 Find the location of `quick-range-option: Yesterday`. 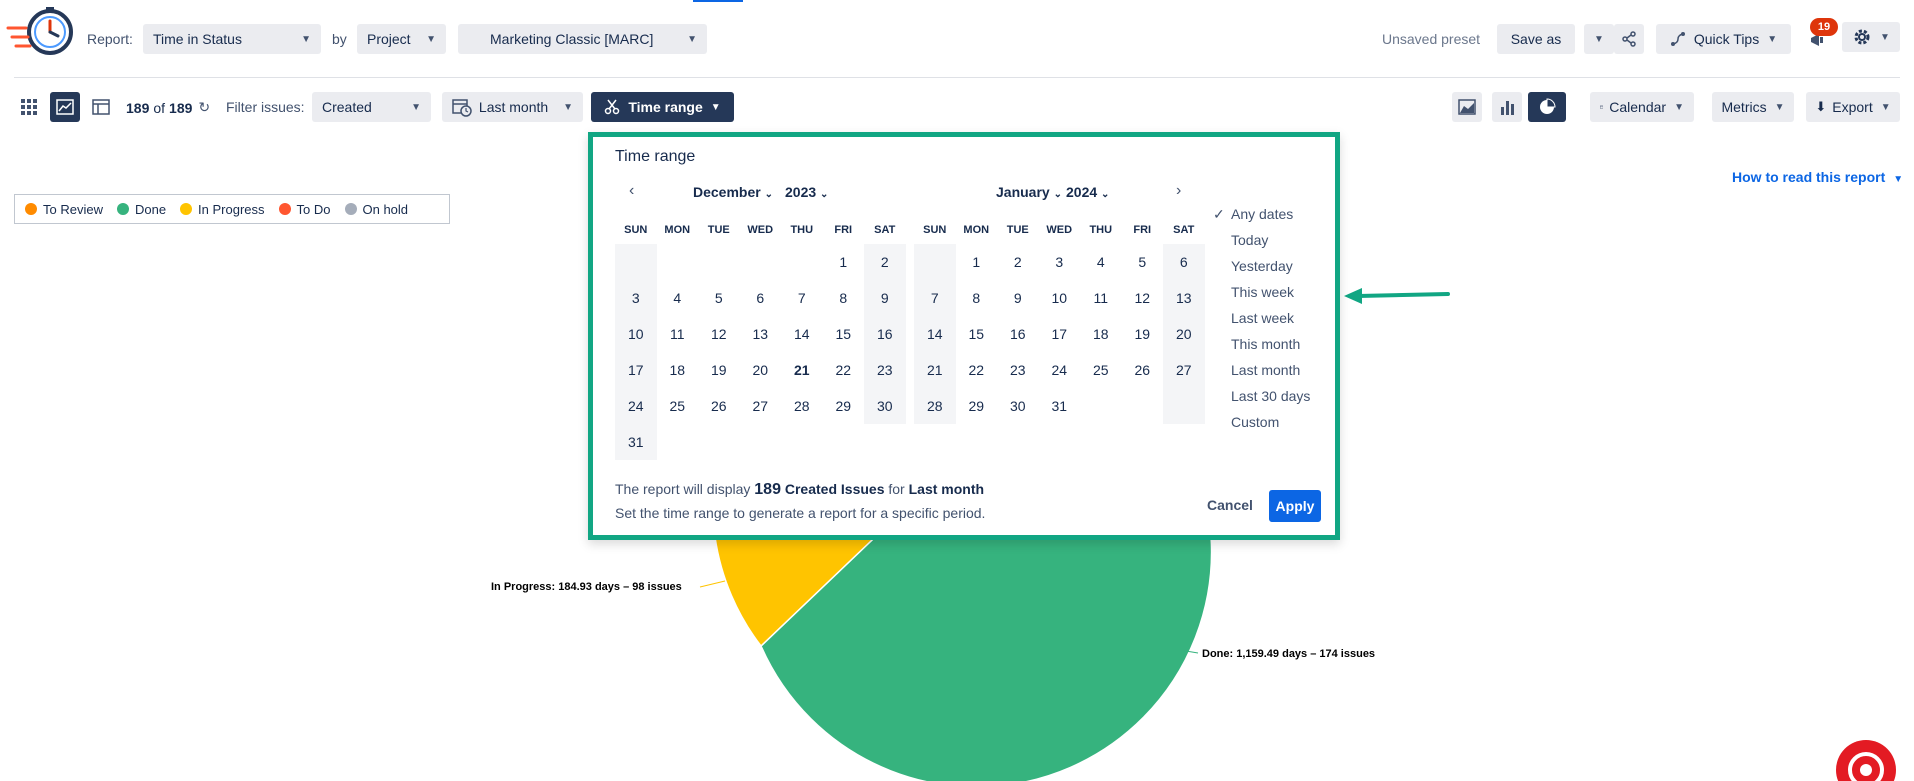

quick-range-option: Yesterday is located at coordinates (1262, 266).